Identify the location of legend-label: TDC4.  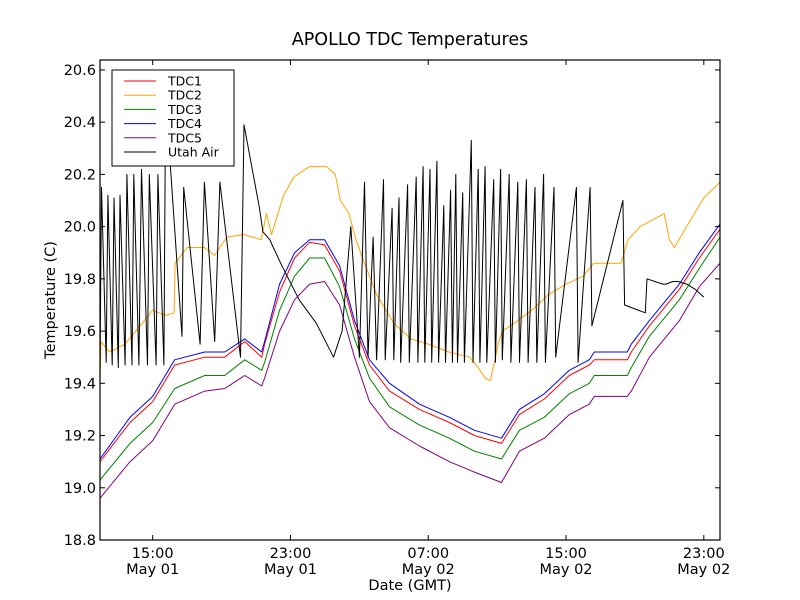
(184, 123).